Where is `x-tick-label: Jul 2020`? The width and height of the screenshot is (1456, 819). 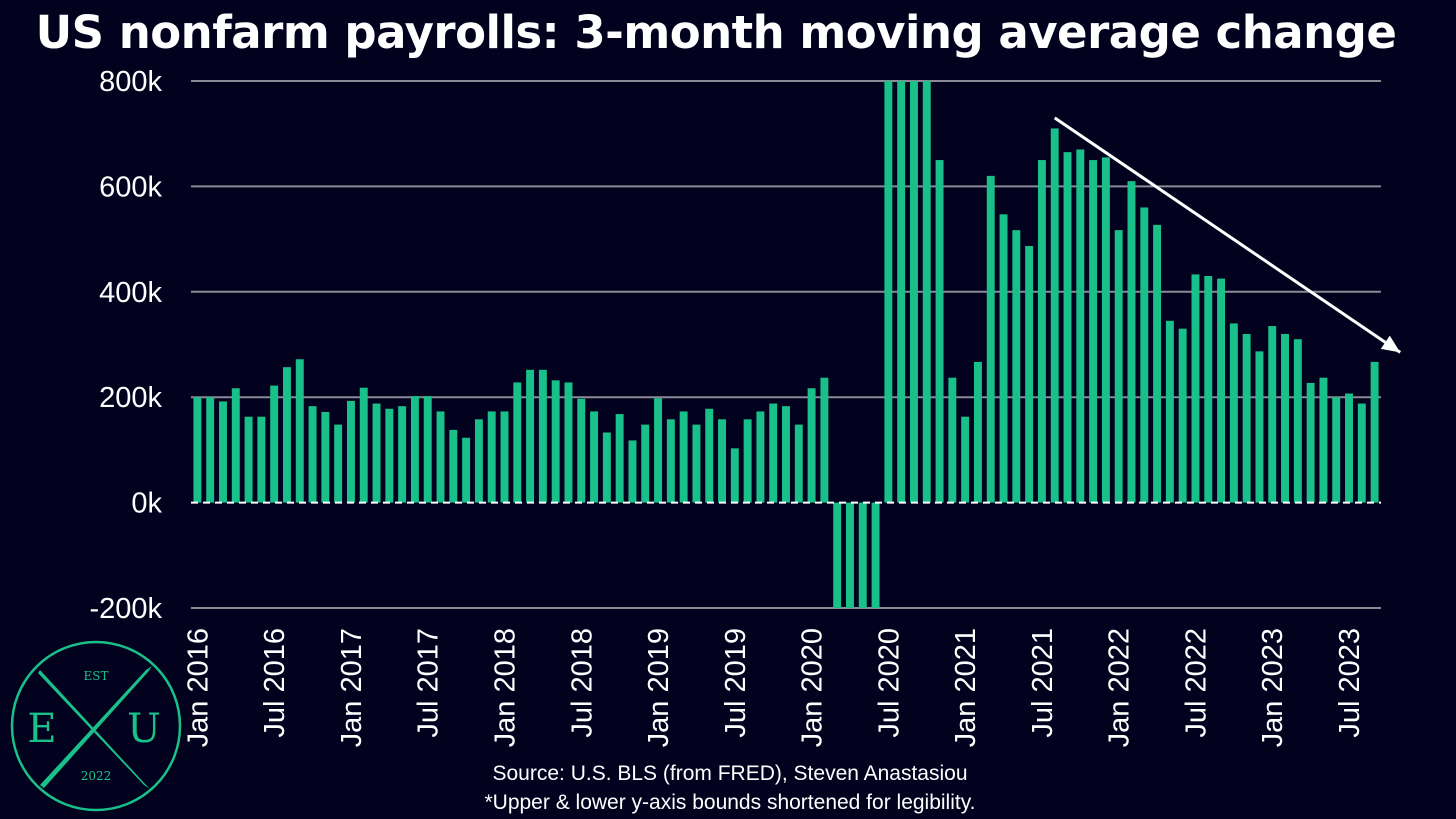
x-tick-label: Jul 2020 is located at coordinates (889, 683).